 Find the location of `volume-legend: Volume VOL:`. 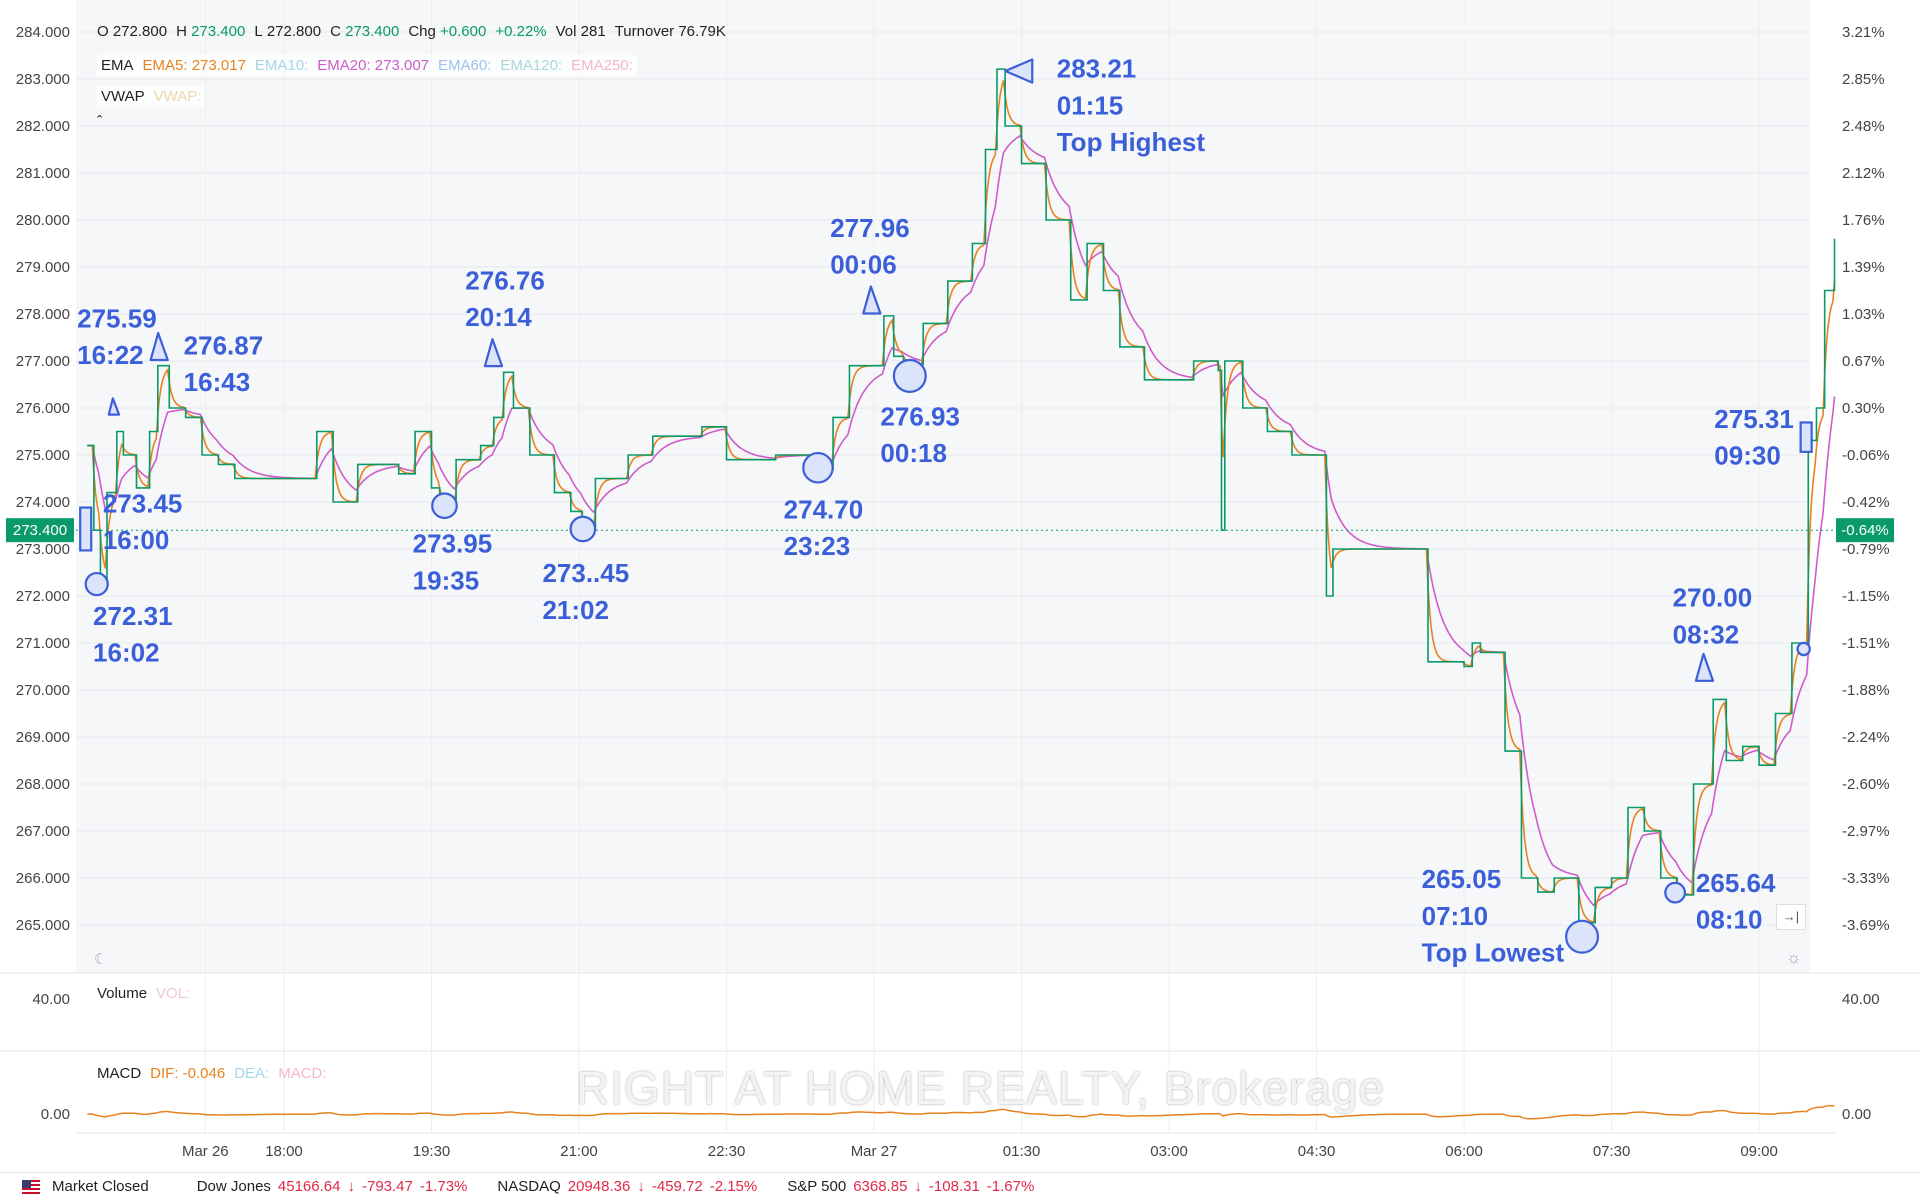

volume-legend: Volume VOL: is located at coordinates (143, 993).